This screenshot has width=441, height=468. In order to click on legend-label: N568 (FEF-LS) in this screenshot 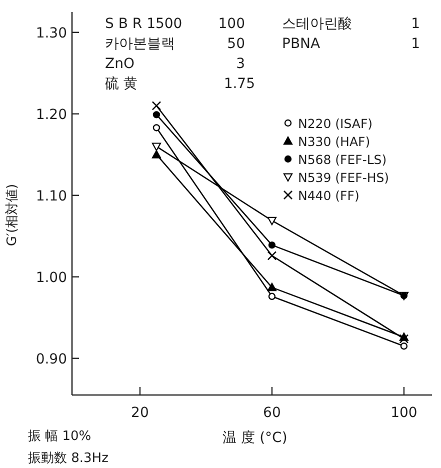, I will do `click(342, 159)`.